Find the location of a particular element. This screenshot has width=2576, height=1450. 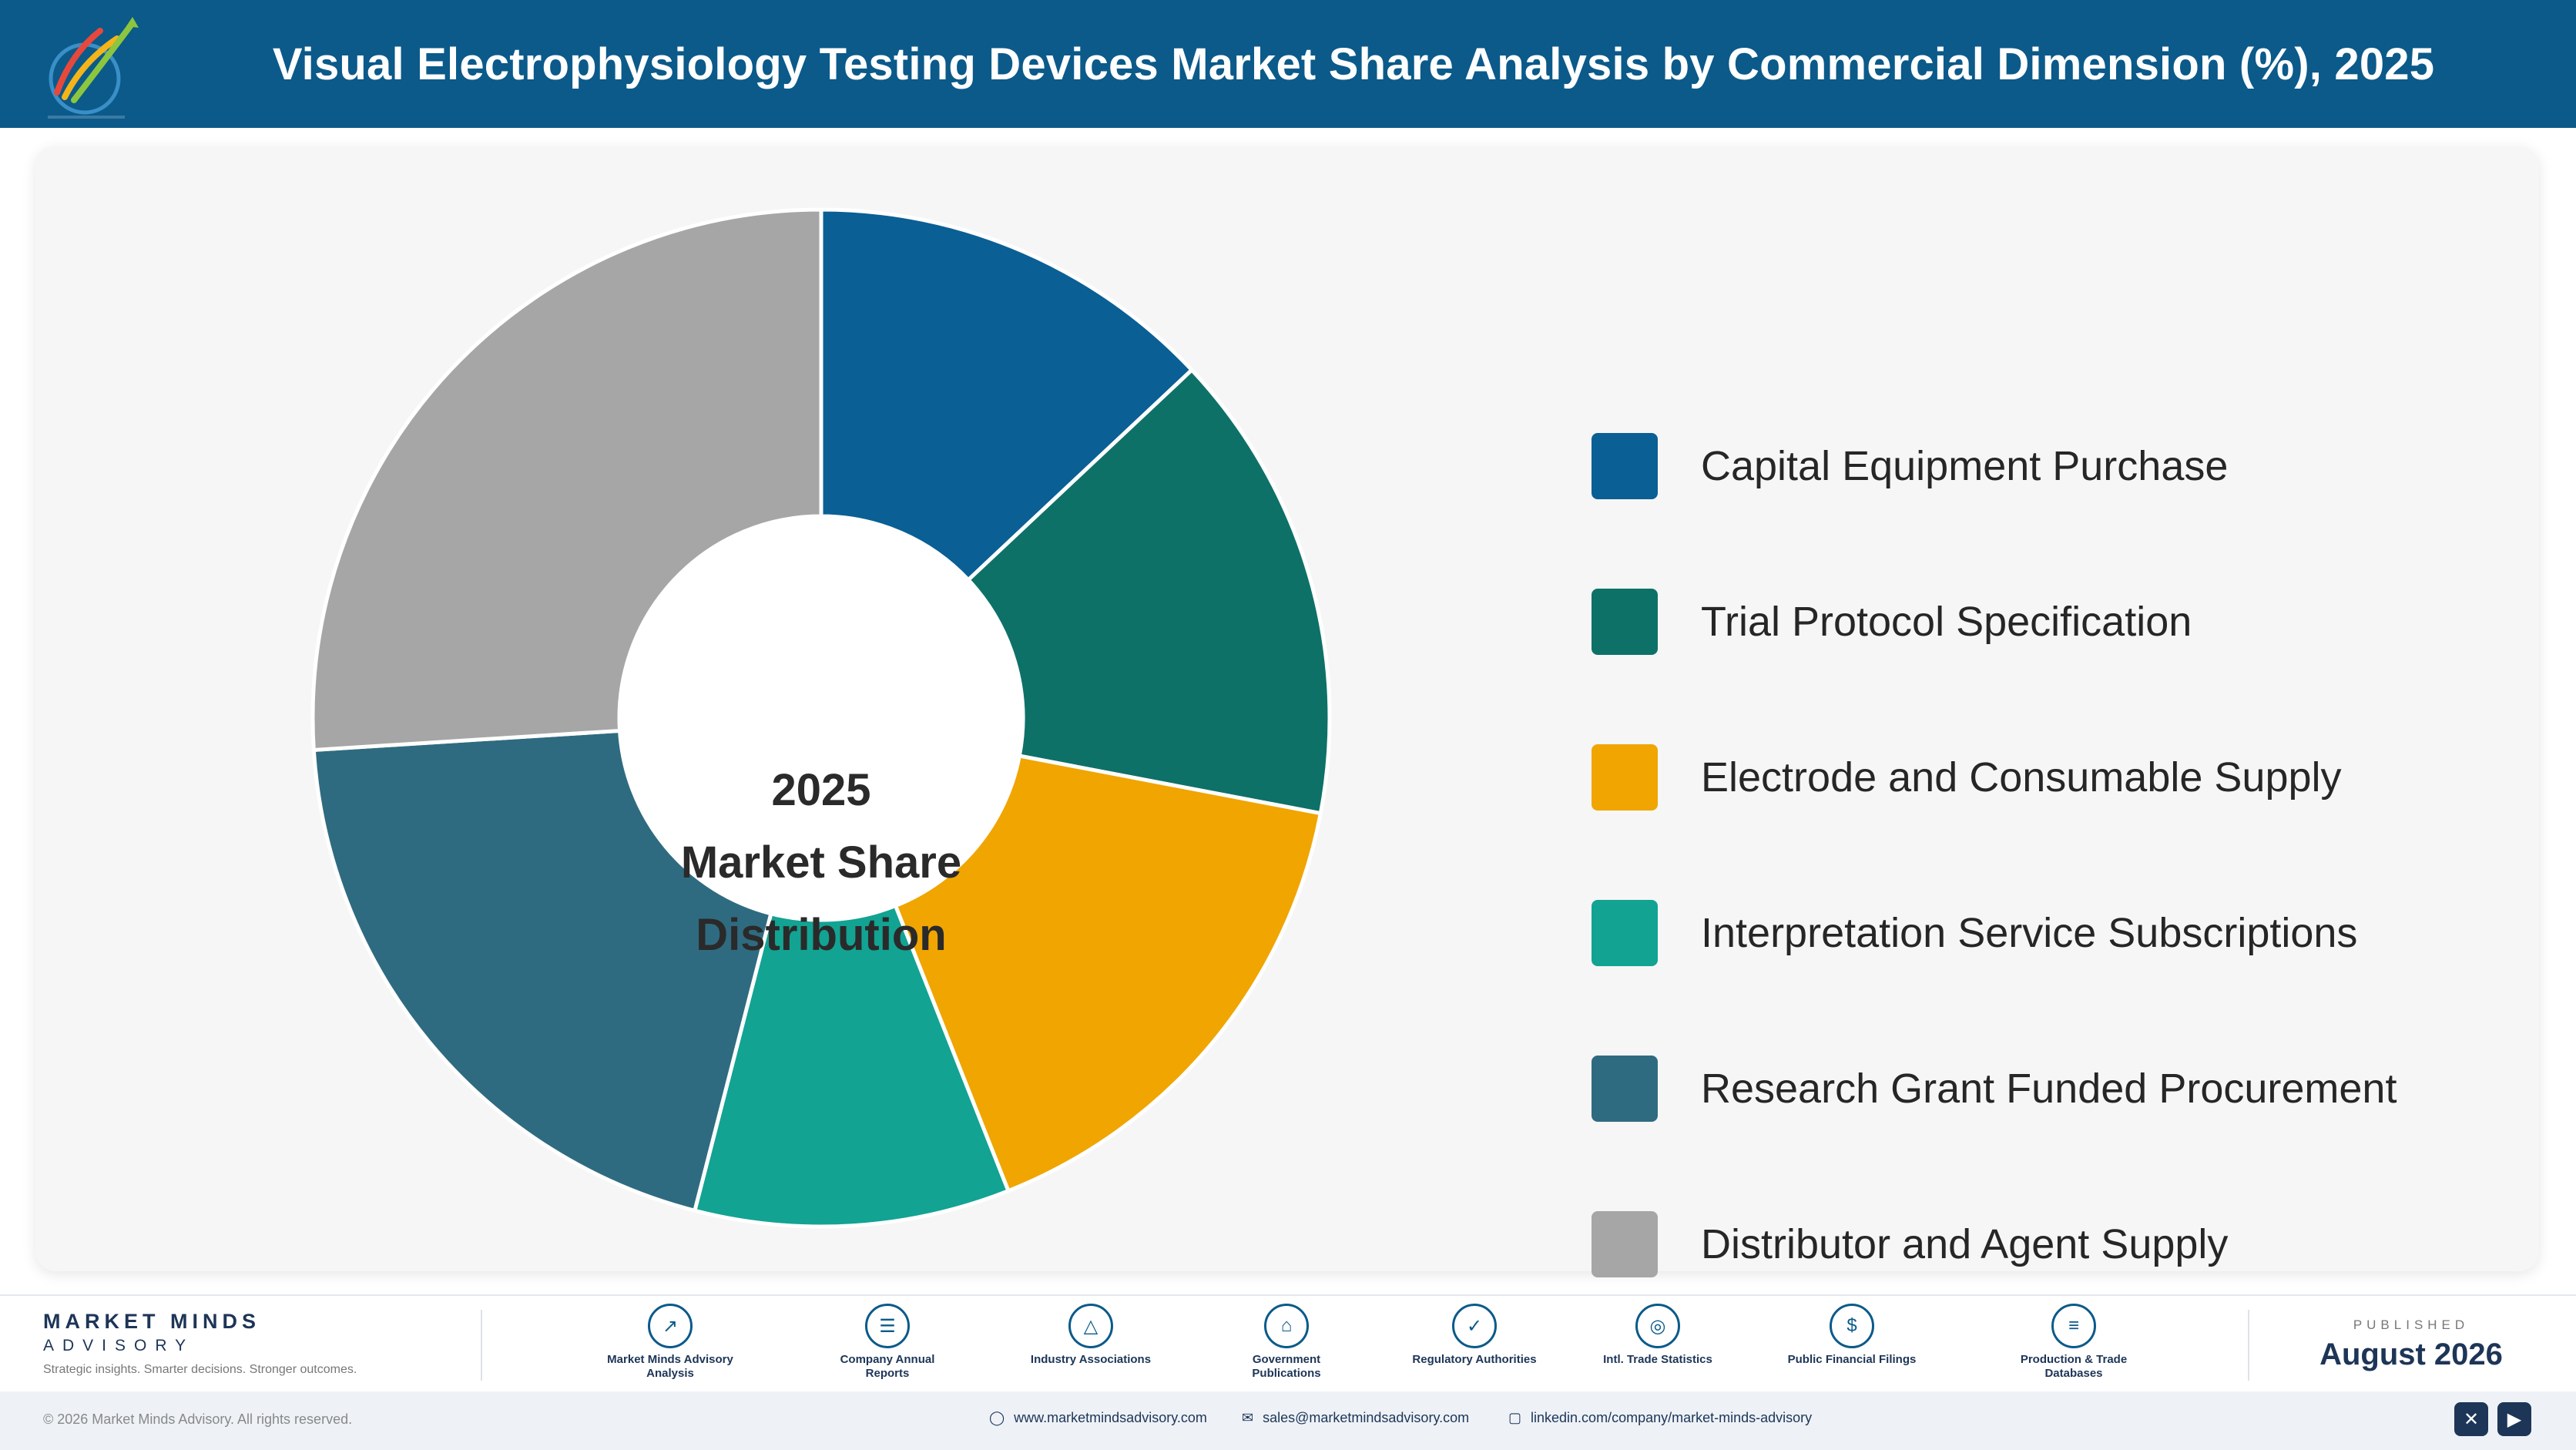

government-building-icon: ⌂ is located at coordinates (1286, 1326).